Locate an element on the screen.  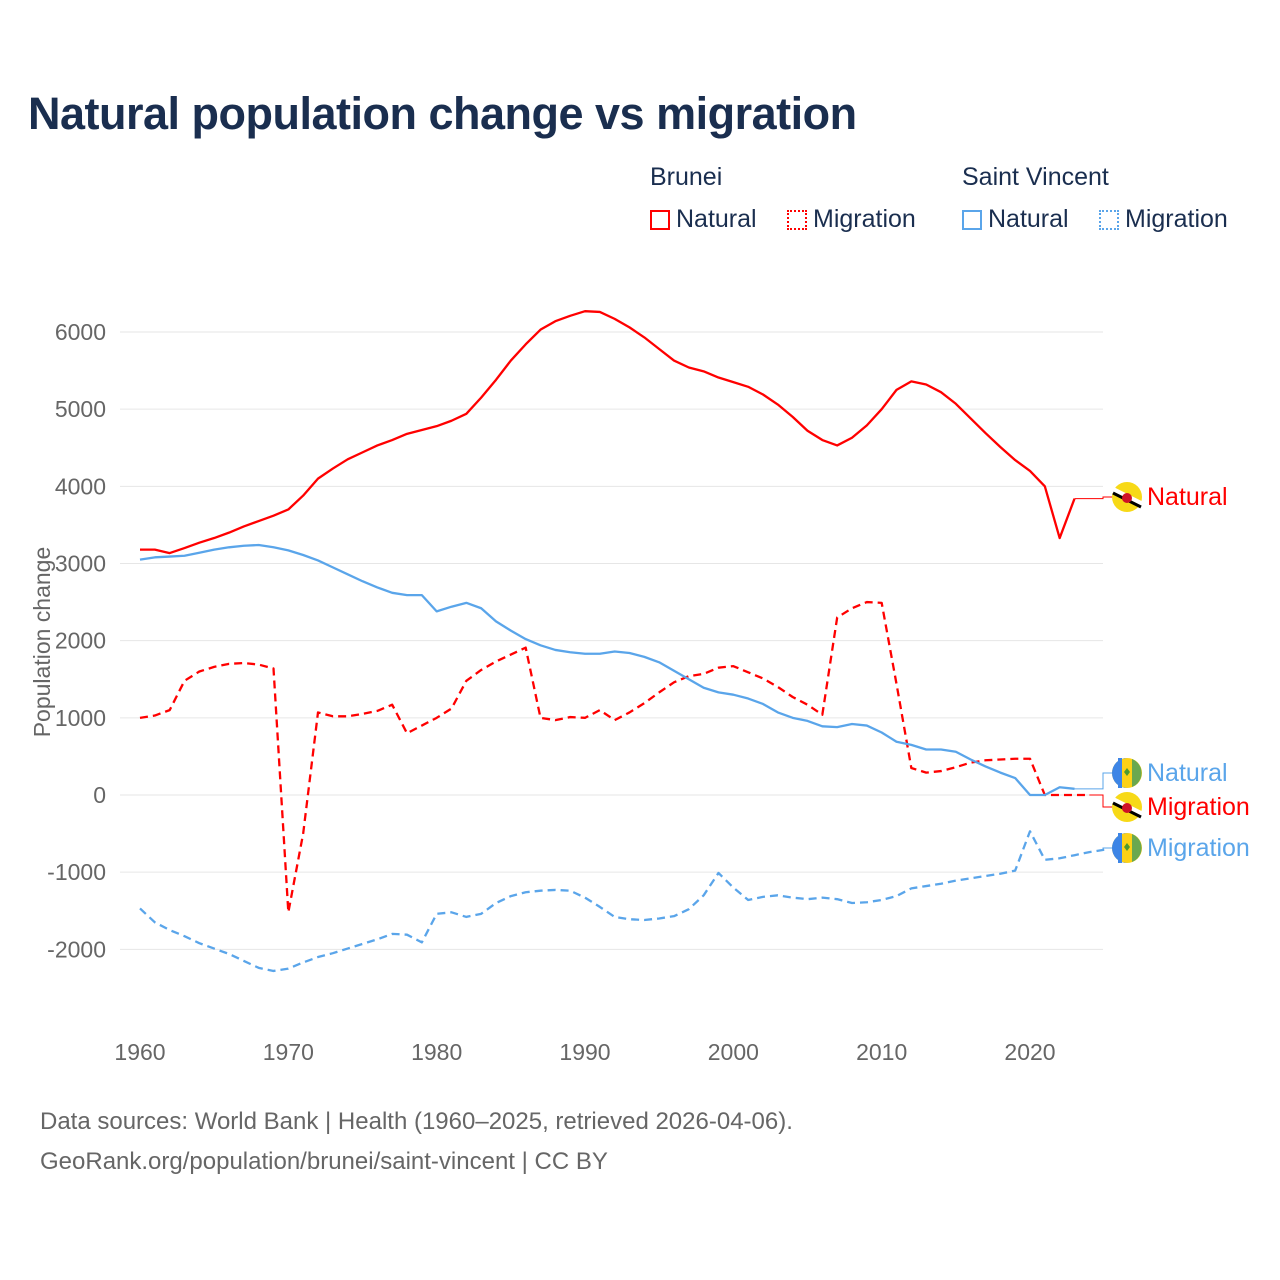
series-line-saint-vincent-natural is located at coordinates (607, 670).